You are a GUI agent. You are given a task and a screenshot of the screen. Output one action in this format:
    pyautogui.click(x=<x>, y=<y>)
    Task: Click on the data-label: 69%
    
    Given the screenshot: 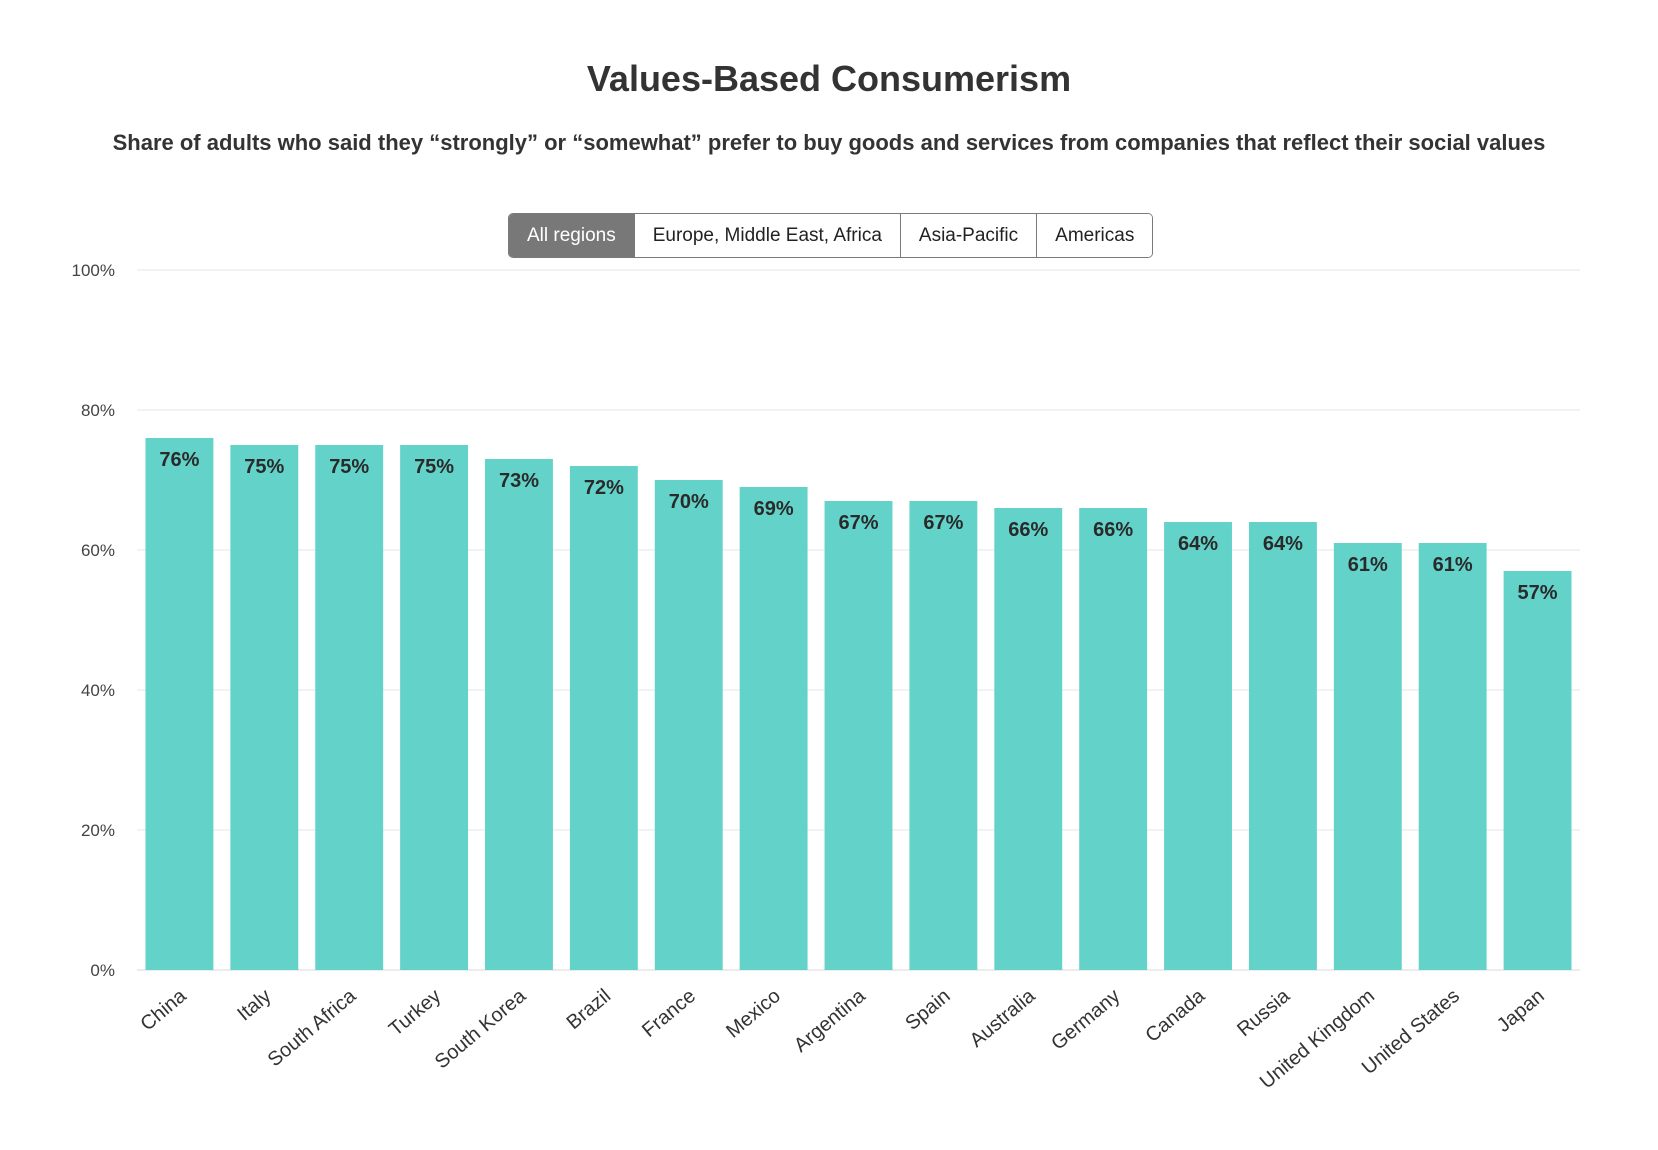 What is the action you would take?
    pyautogui.click(x=774, y=509)
    